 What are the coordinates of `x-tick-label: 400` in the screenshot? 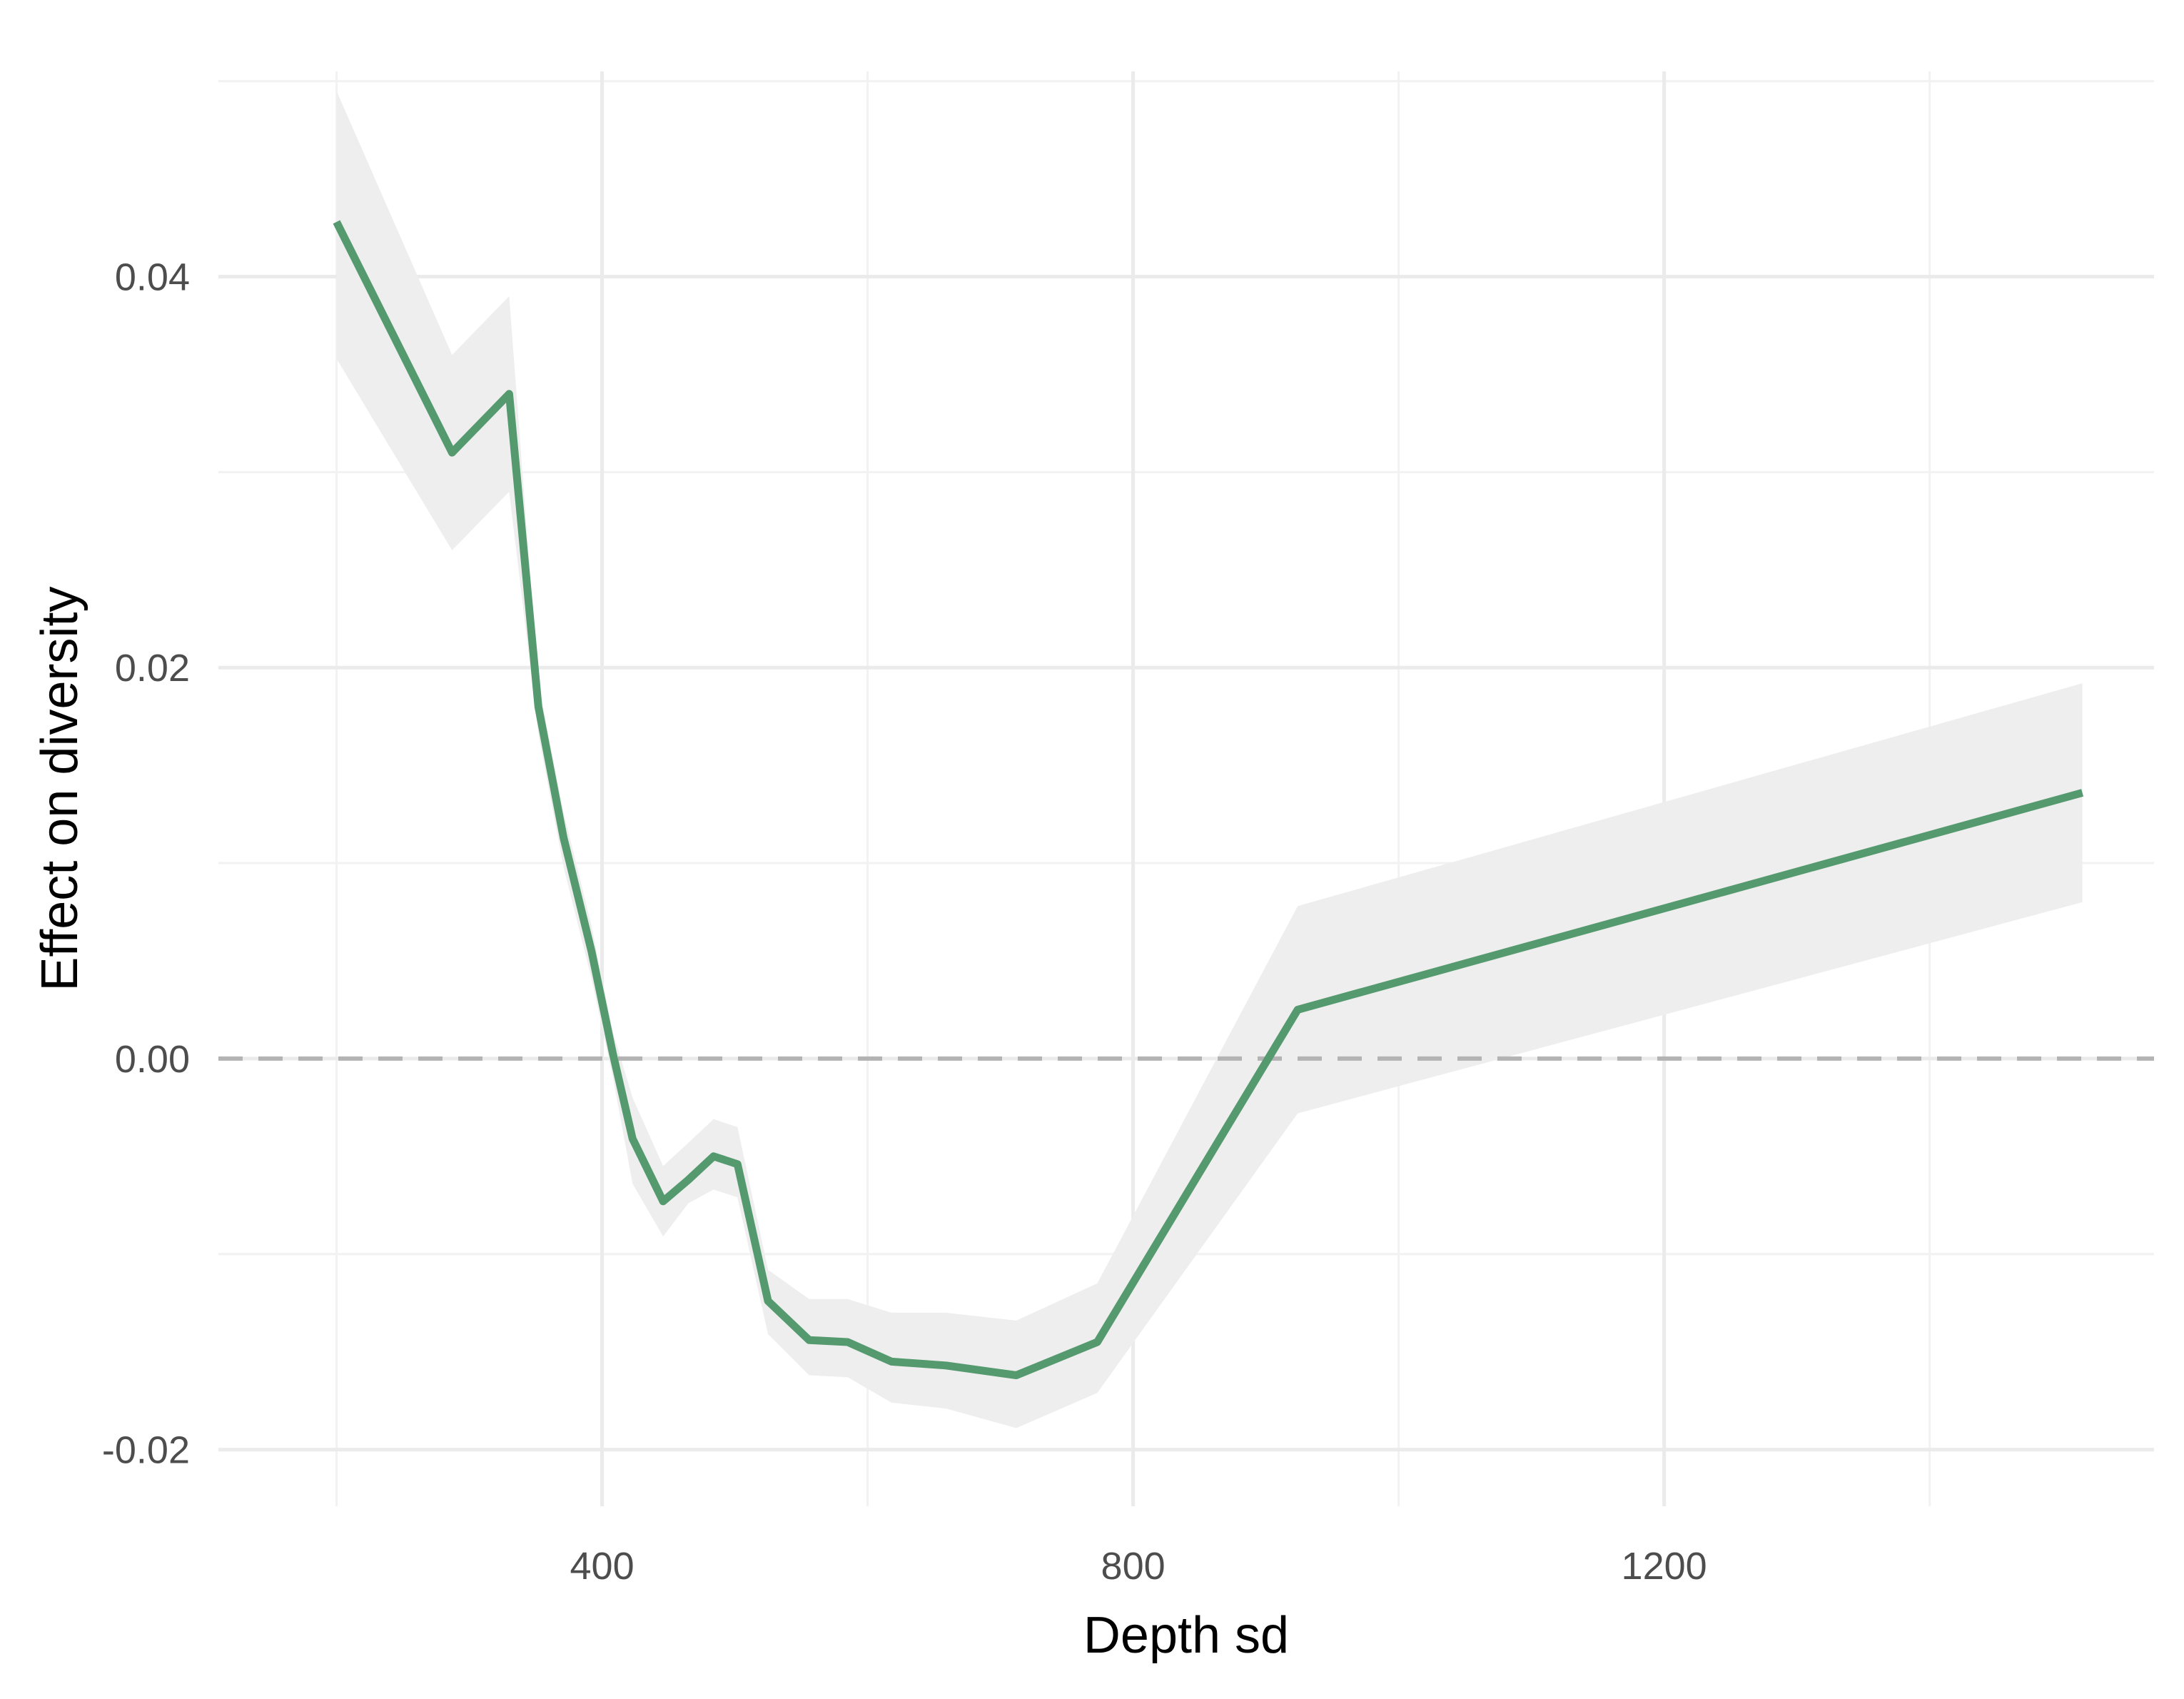 It's located at (602, 1567).